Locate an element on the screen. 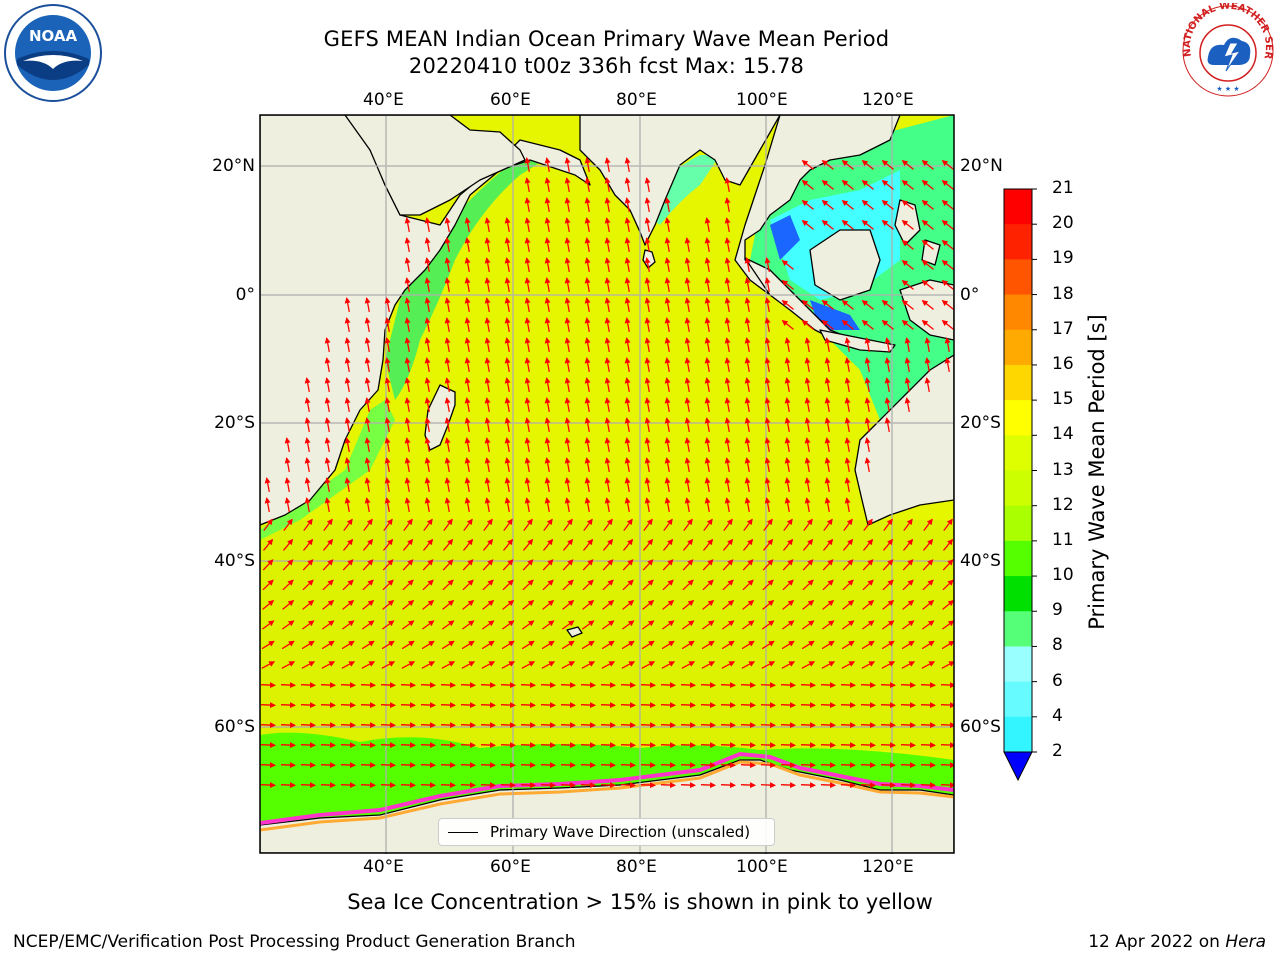 This screenshot has width=1280, height=960. colorbar-segment is located at coordinates (1018, 453).